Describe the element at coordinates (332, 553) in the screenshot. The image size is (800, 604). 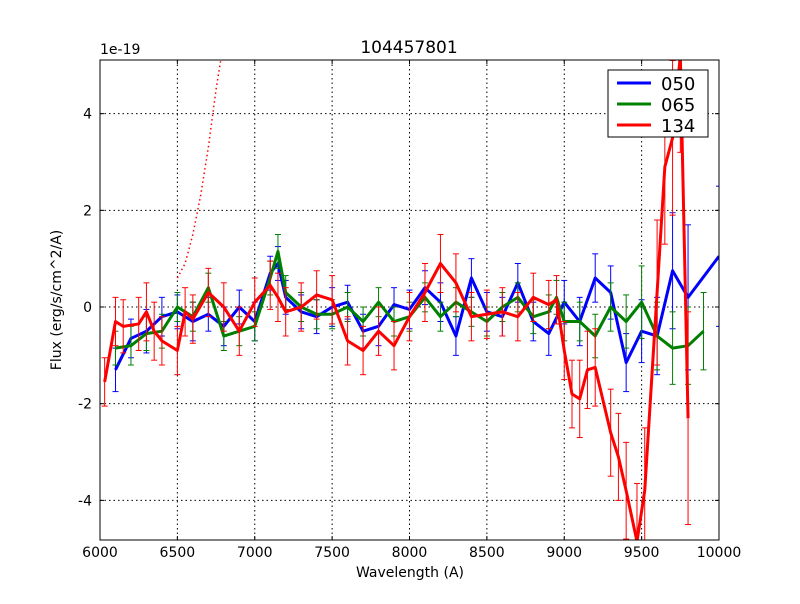
I see `x-tick-label: 7500` at that location.